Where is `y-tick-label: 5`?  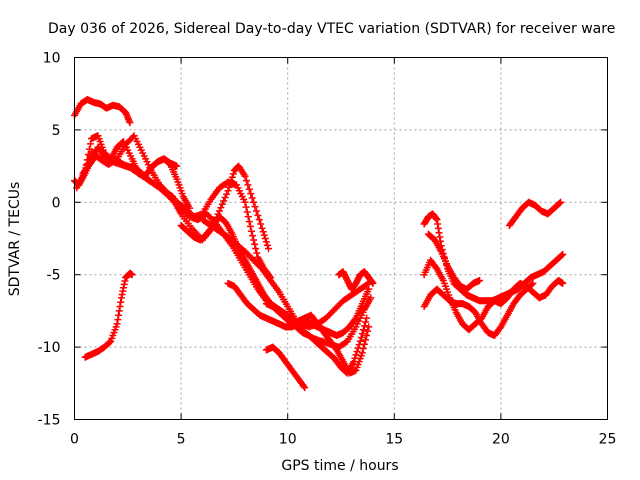 y-tick-label: 5 is located at coordinates (56, 131).